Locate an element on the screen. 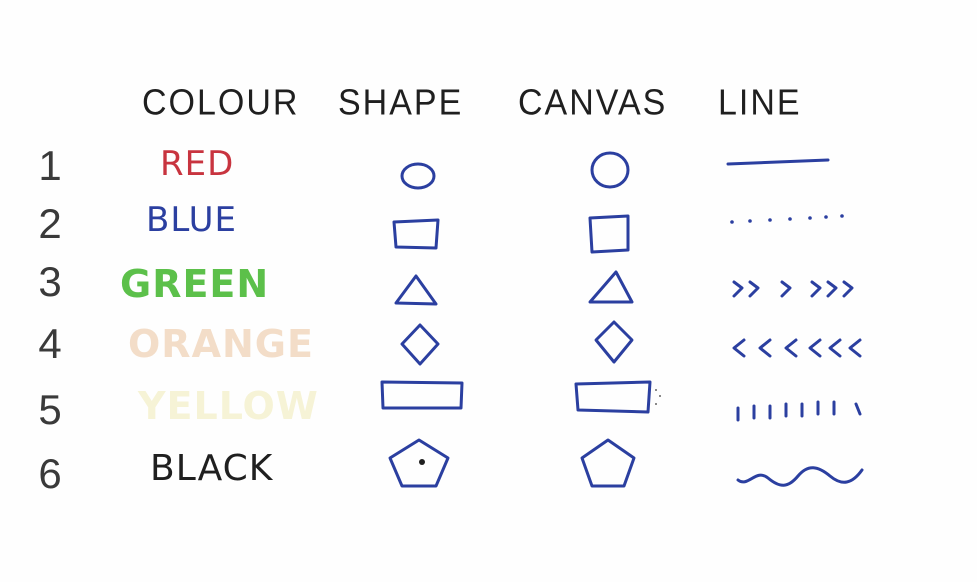  row-number-1: 1 is located at coordinates (51, 165).